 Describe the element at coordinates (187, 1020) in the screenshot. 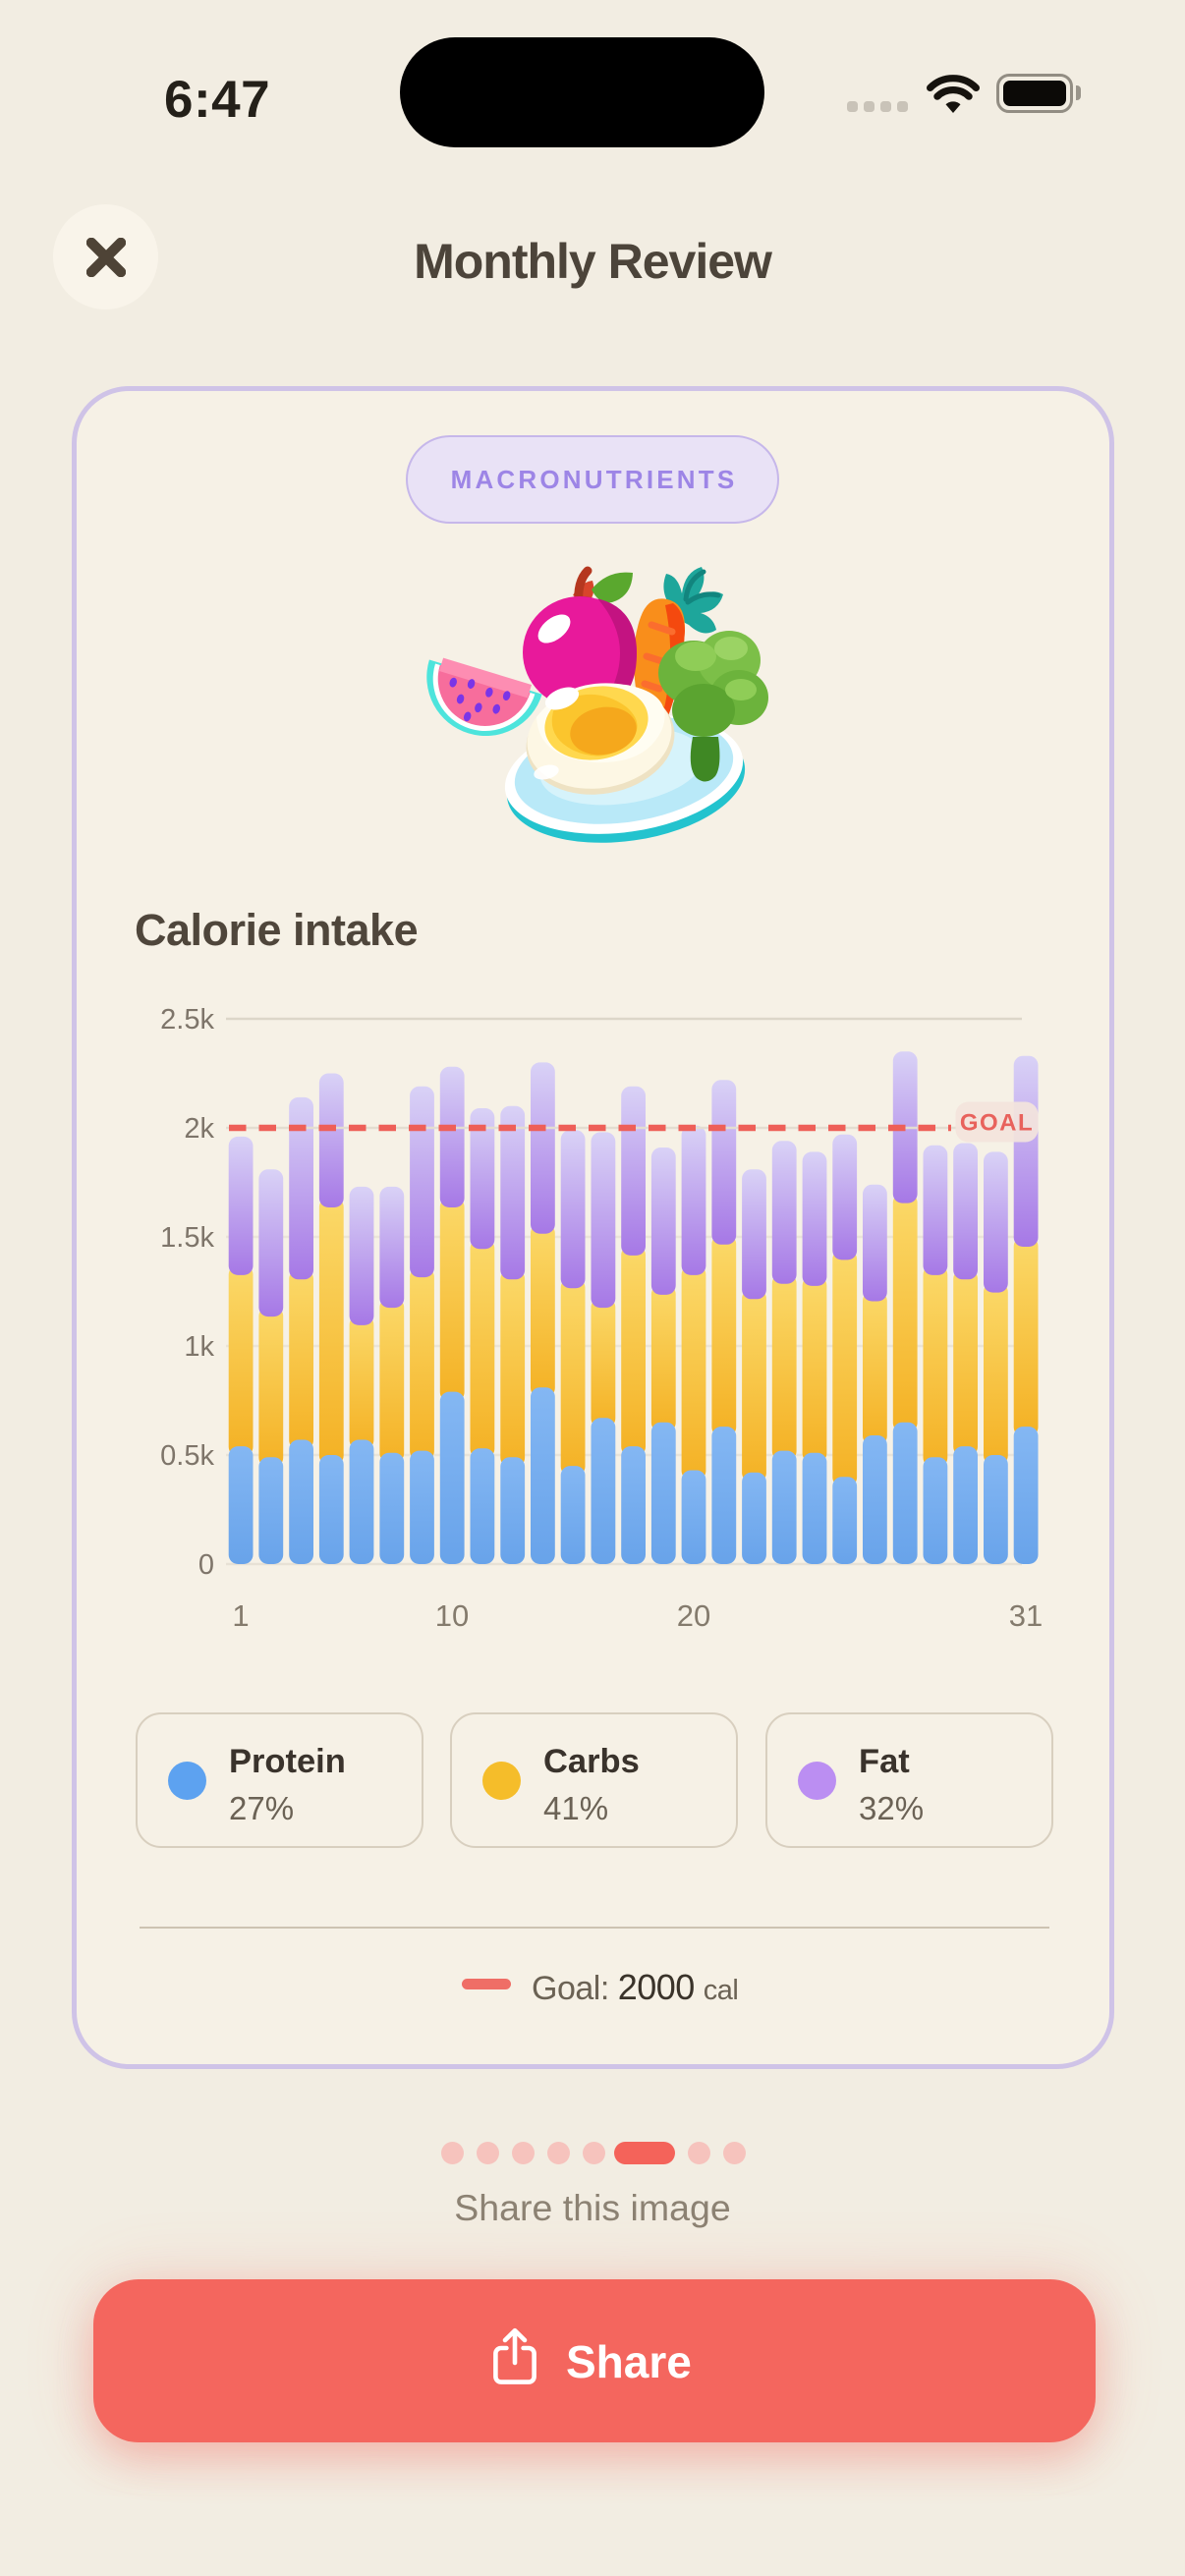

I see `svg-text: 2.5k` at that location.